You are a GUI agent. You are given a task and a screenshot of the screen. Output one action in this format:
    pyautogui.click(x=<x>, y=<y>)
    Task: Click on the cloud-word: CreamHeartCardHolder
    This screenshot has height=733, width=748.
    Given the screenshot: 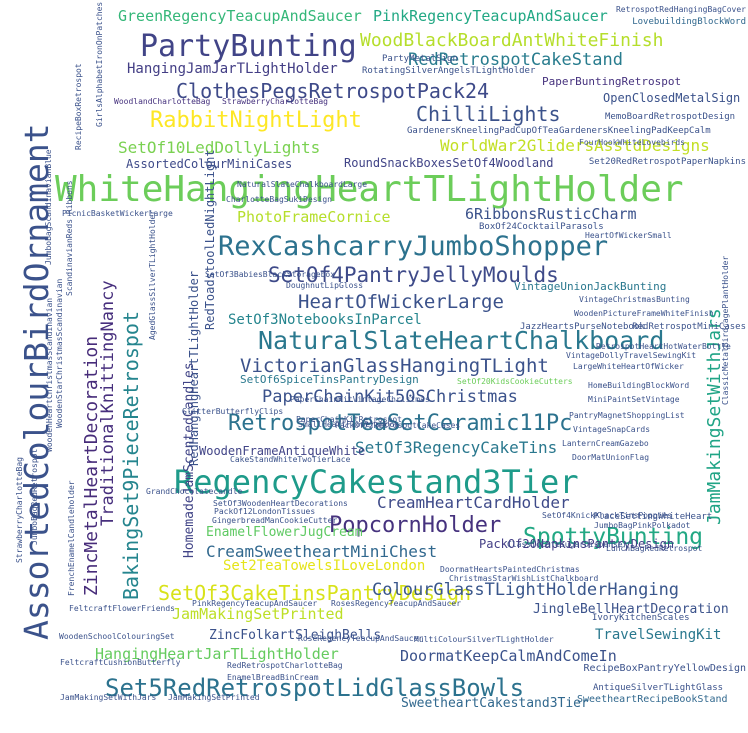 What is the action you would take?
    pyautogui.click(x=473, y=502)
    